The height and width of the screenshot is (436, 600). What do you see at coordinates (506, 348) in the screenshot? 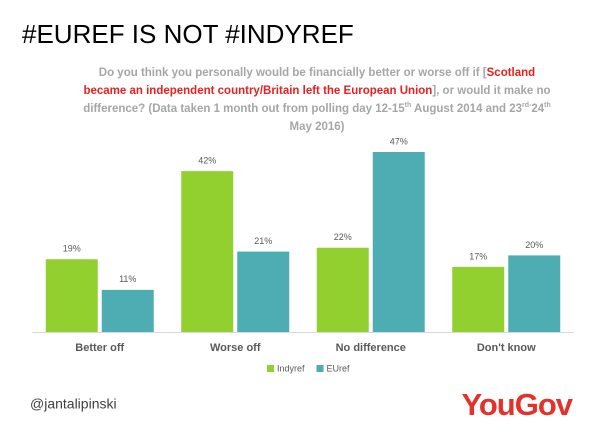
I see `x-tick-label: Don't know` at bounding box center [506, 348].